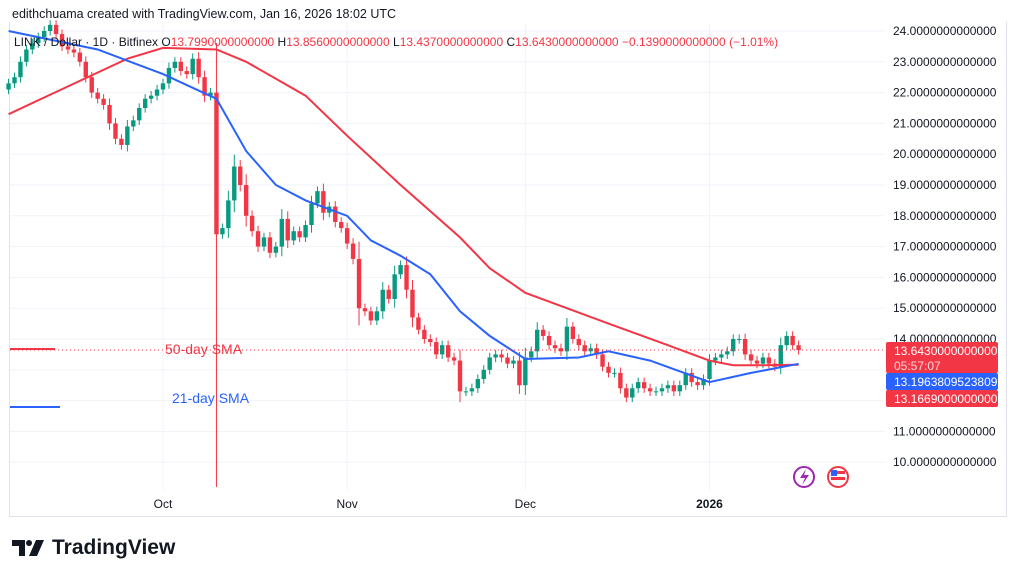  I want to click on tradingview-logo: TradingView, so click(93, 548).